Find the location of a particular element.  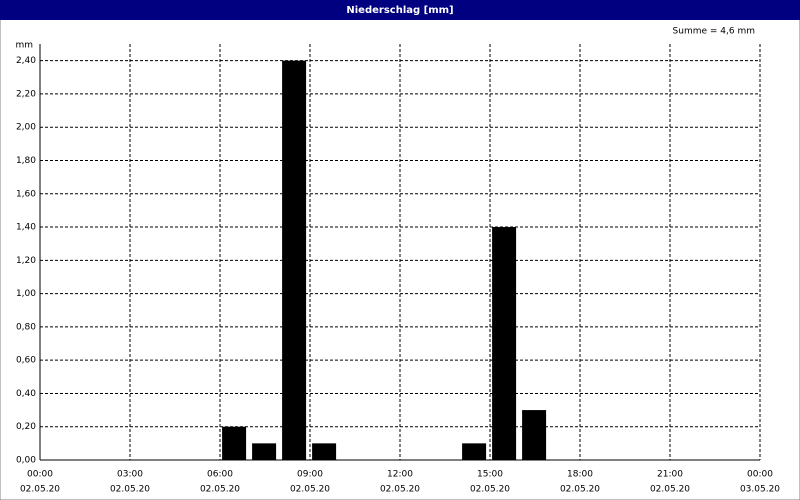

x-tick-date: 03.05.20 is located at coordinates (760, 490).